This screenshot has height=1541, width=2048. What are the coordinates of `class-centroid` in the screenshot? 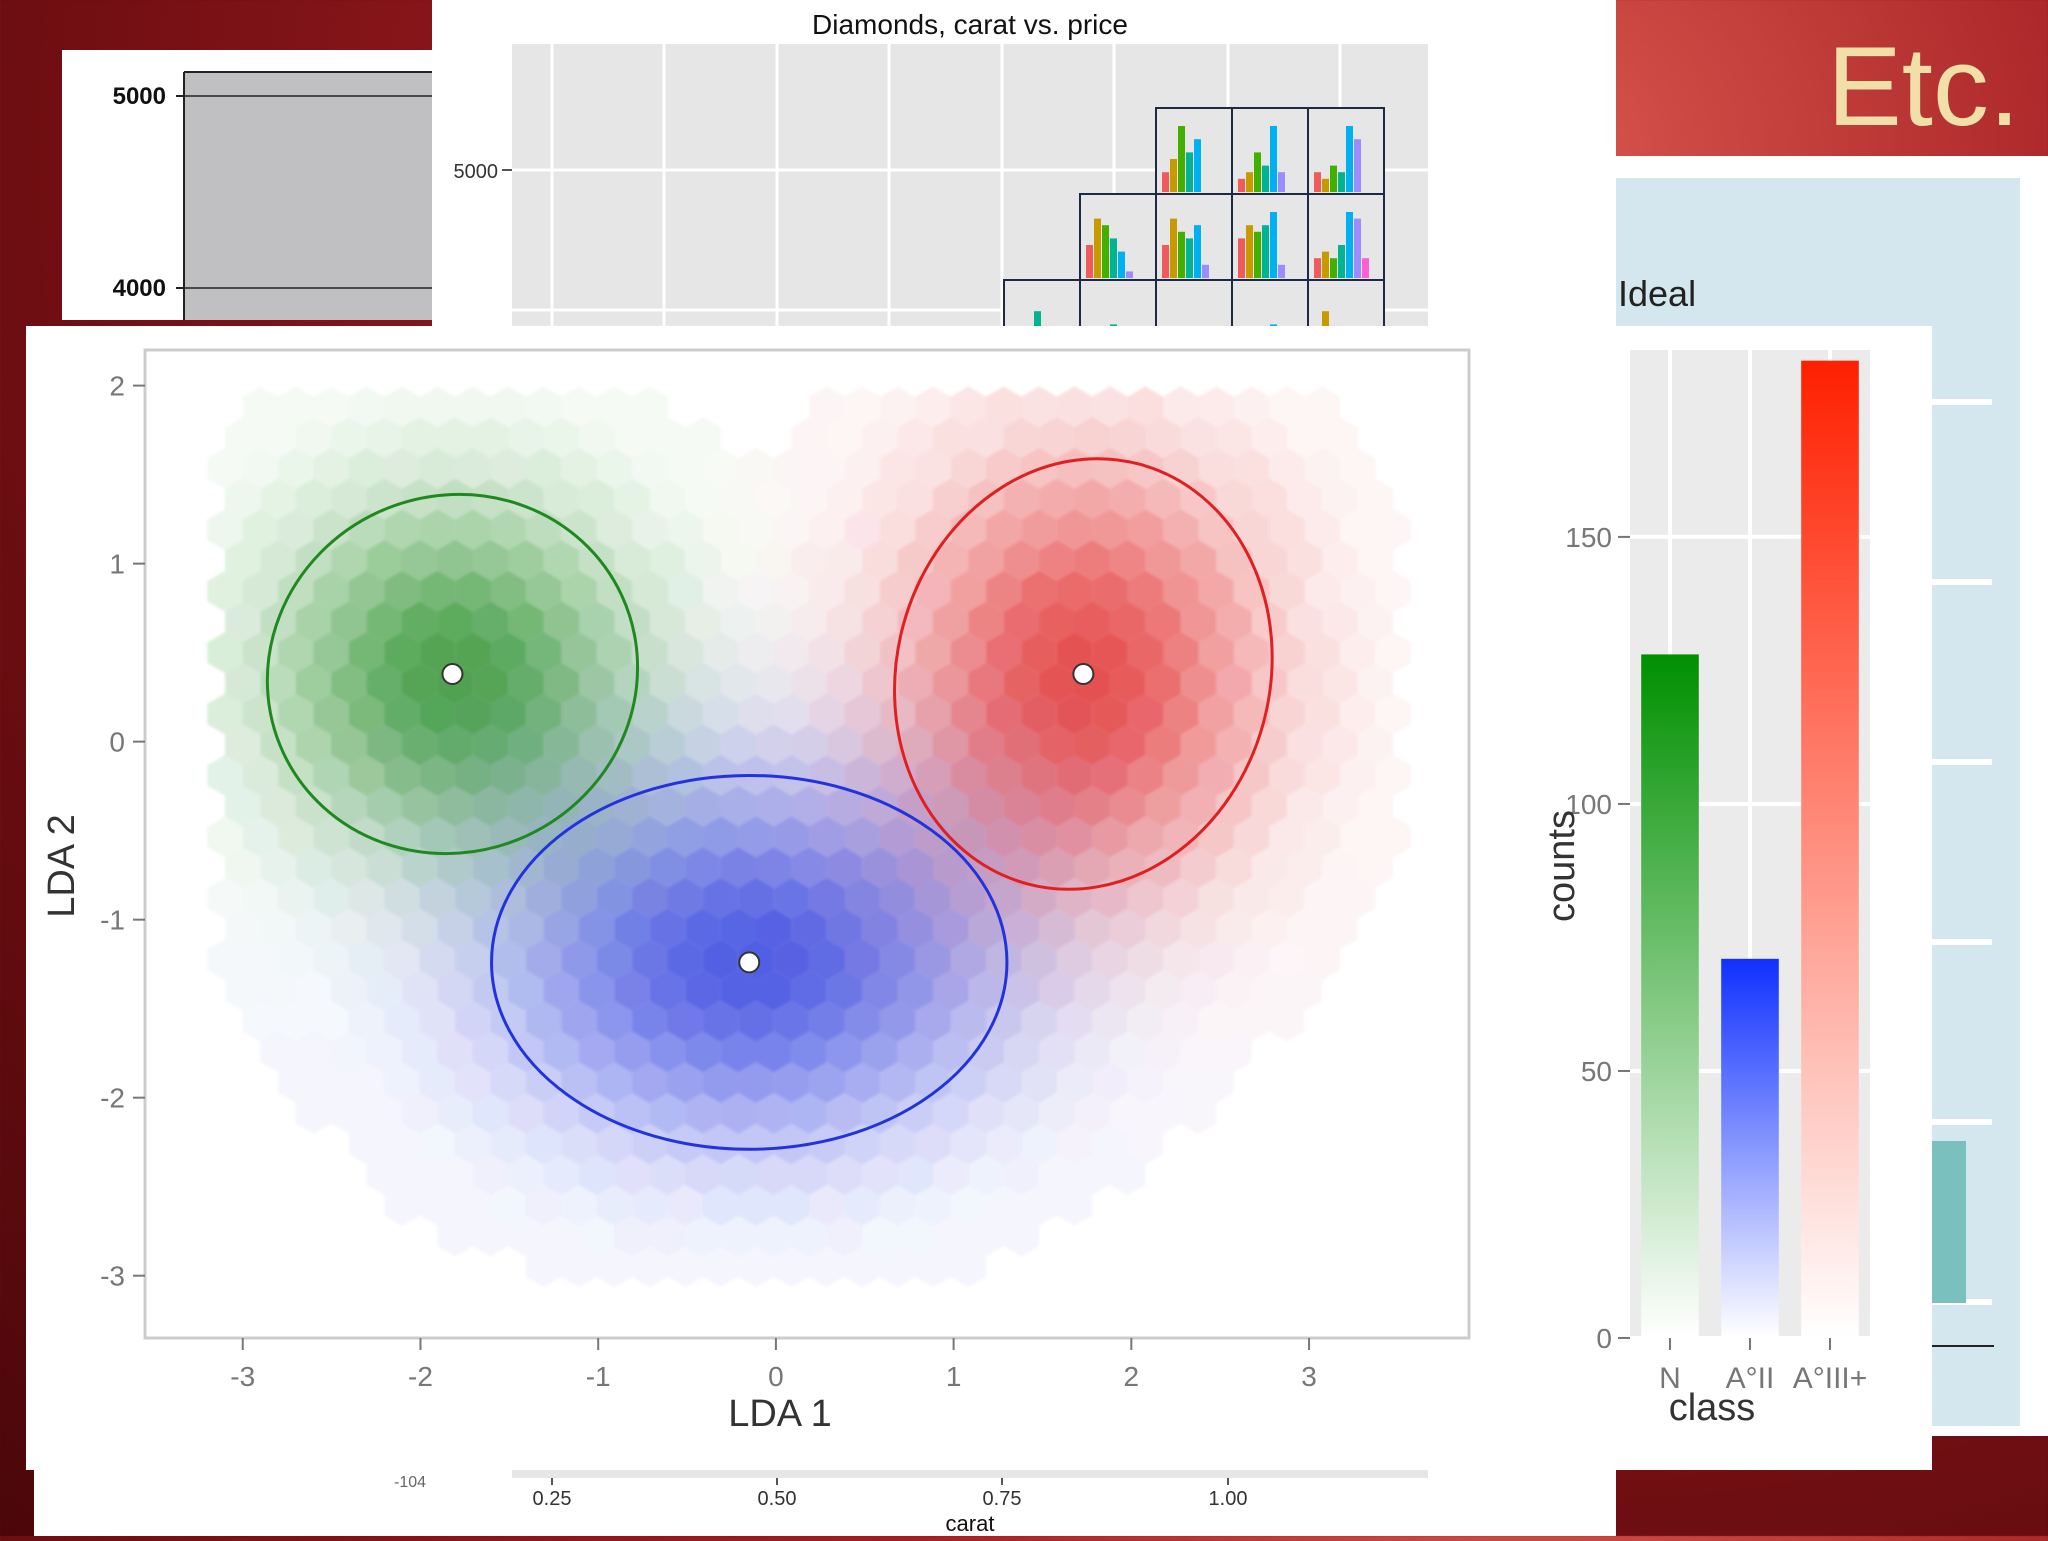 It's located at (749, 962).